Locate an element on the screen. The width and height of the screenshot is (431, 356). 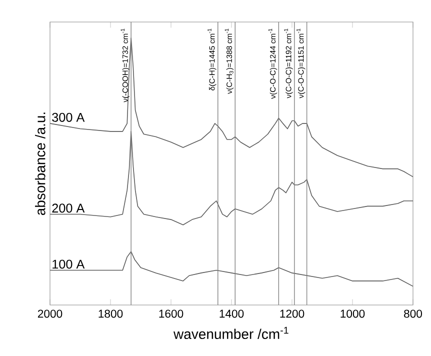
x-tick-label: 1200 is located at coordinates (292, 314).